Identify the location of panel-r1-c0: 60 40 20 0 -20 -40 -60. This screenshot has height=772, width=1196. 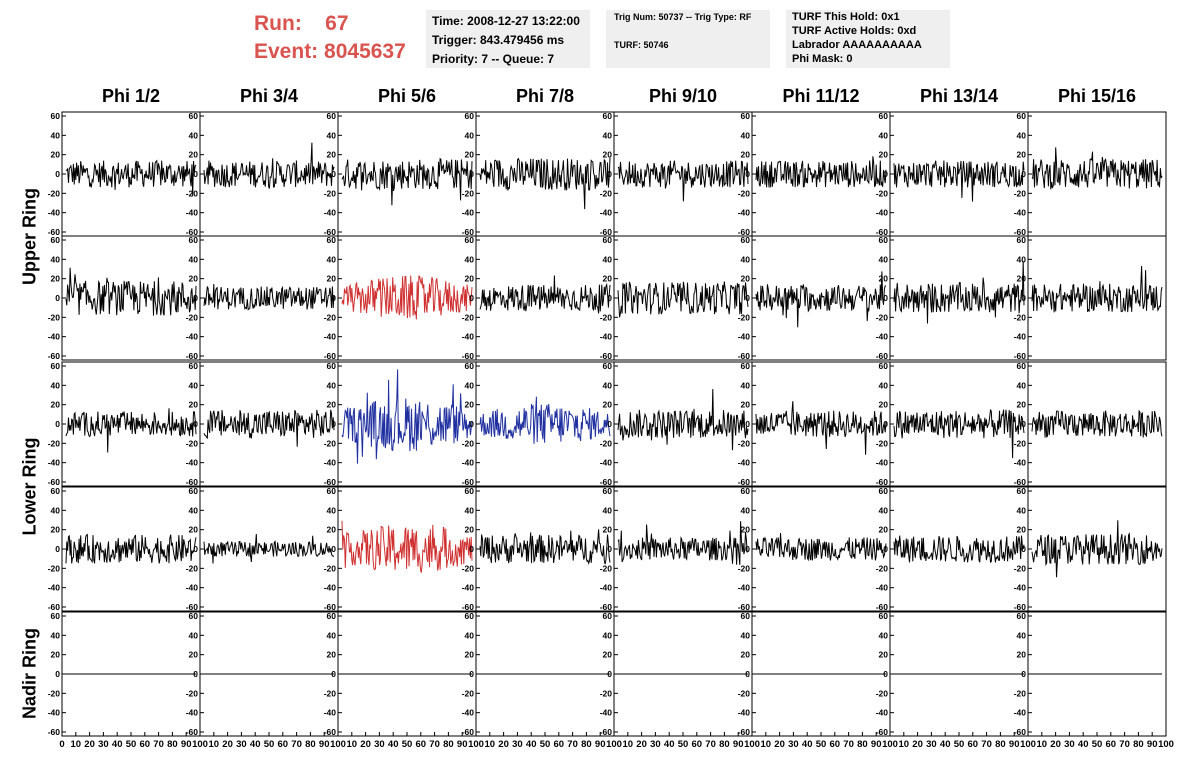
(124, 298).